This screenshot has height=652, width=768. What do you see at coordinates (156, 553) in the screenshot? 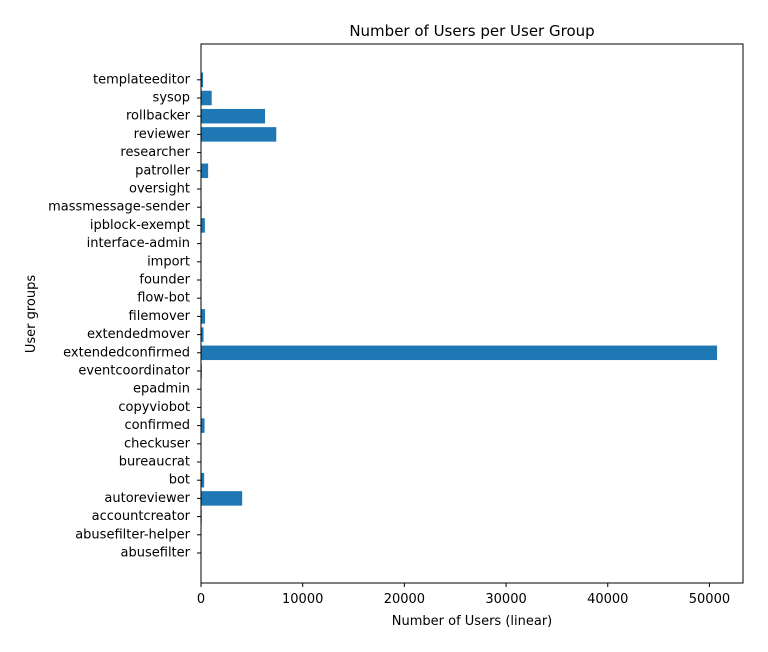
I see `y-tick-label: abusefilter` at bounding box center [156, 553].